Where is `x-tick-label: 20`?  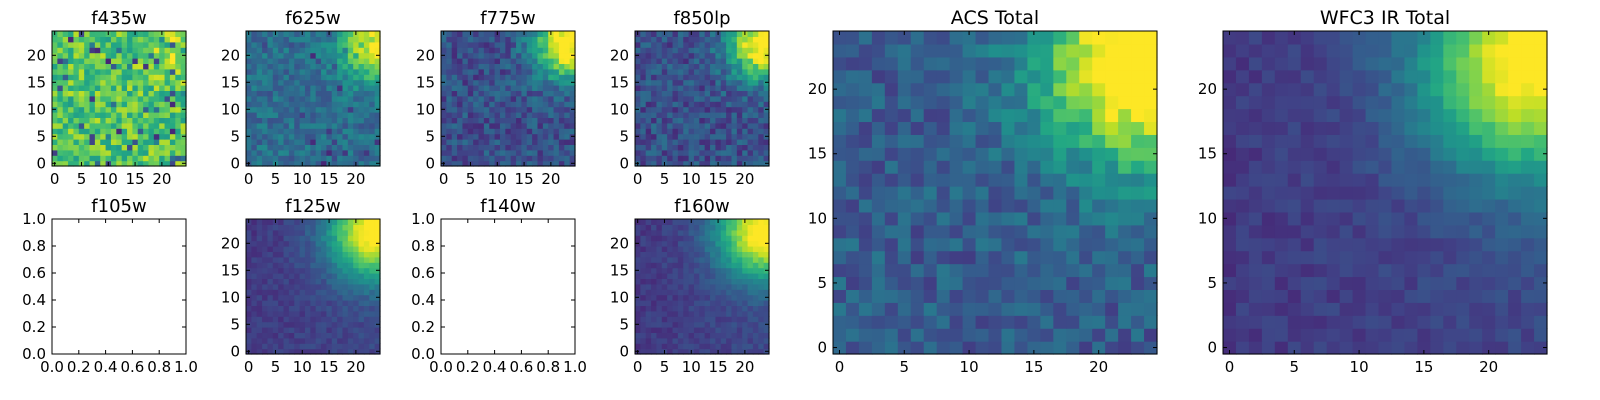
x-tick-label: 20 is located at coordinates (744, 179).